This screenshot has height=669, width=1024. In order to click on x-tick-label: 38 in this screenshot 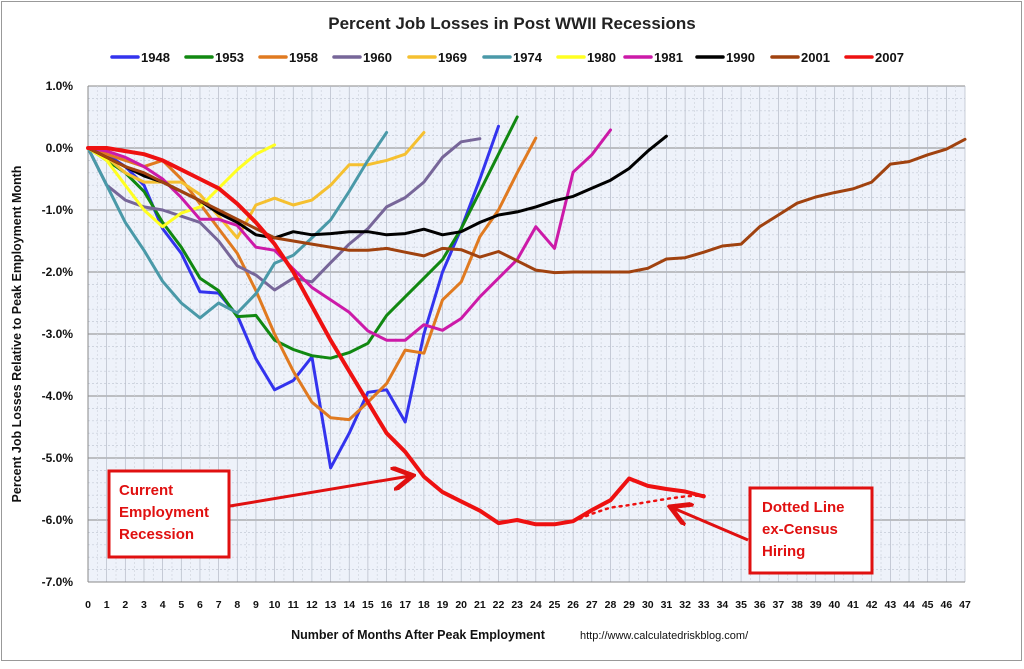, I will do `click(797, 605)`.